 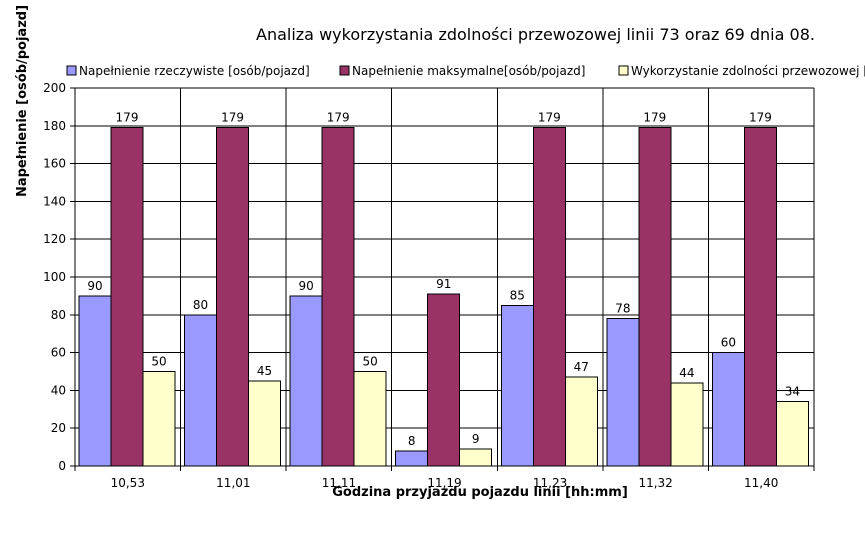 I want to click on x-axis-label: Godzina przyjazdu pojazdu linii [hh:mm], so click(x=480, y=492).